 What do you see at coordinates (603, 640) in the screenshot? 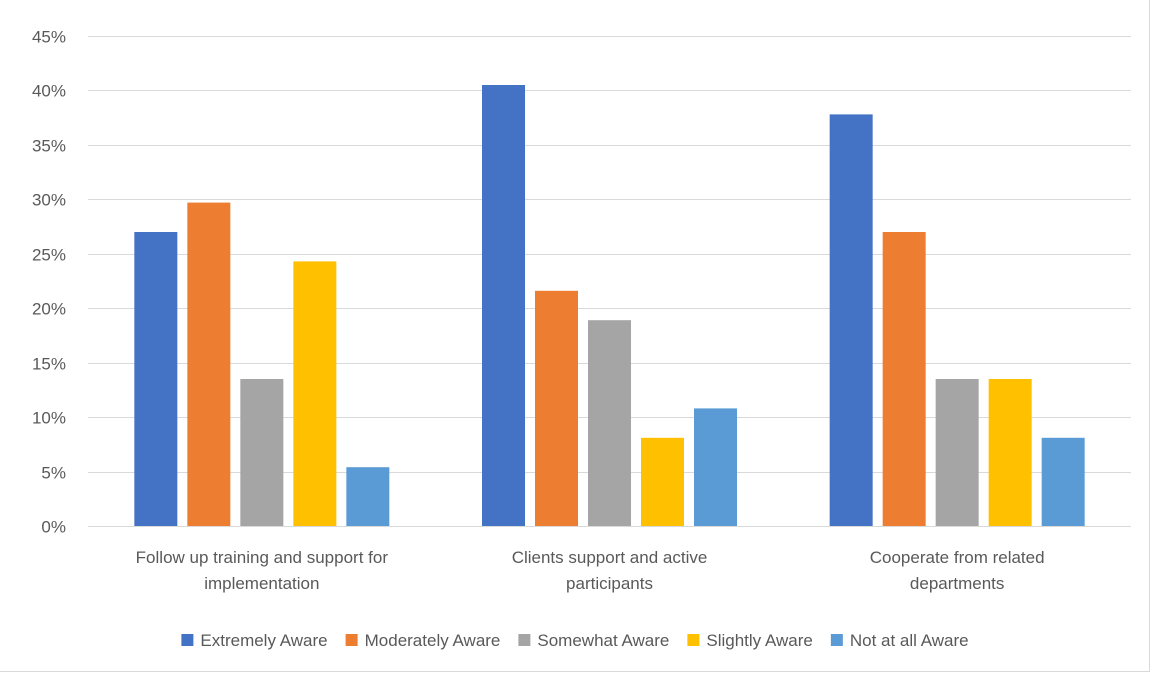
I see `legend-label: Somewhat Aware` at bounding box center [603, 640].